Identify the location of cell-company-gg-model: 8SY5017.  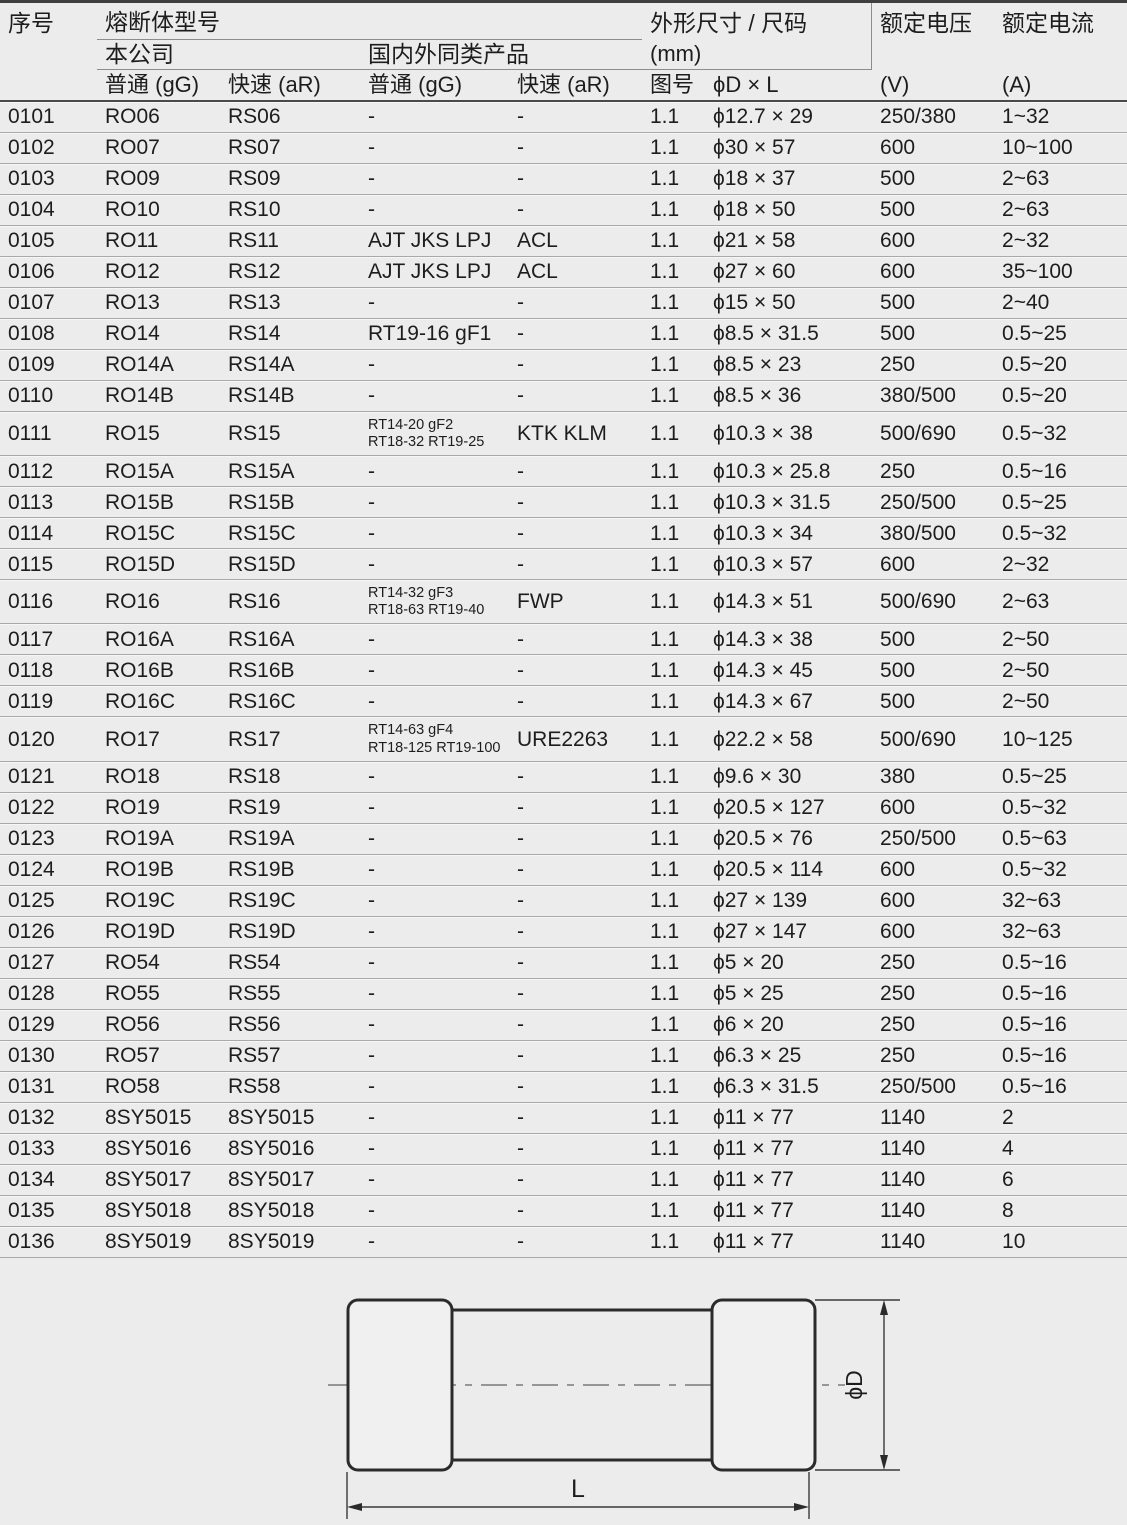
(158, 1180).